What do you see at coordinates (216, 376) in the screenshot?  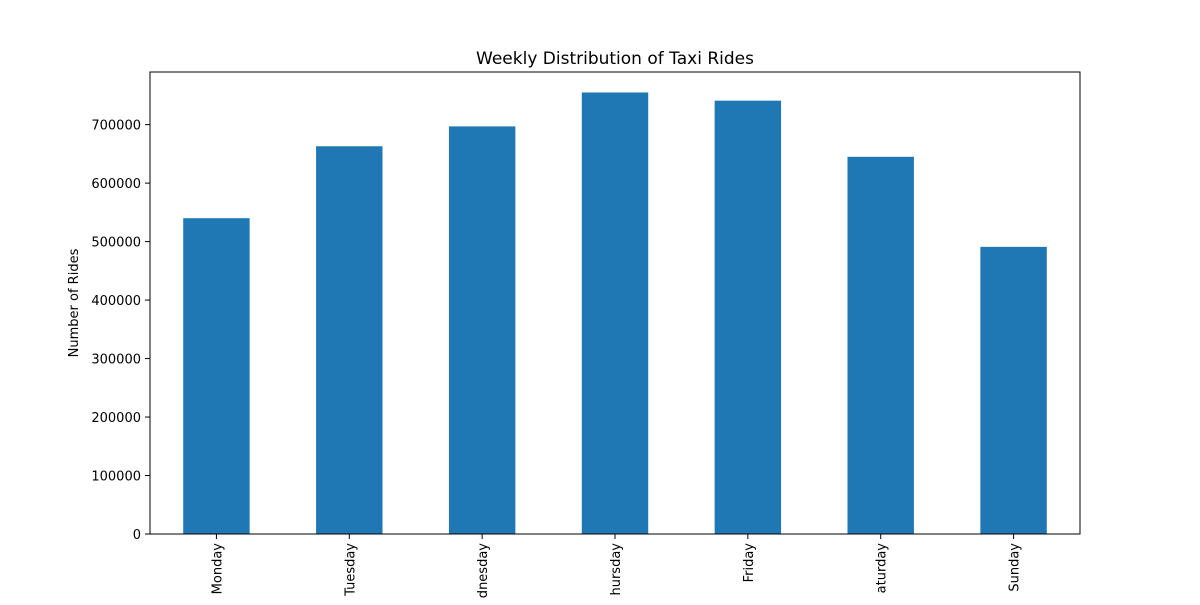 I see `bar-monday` at bounding box center [216, 376].